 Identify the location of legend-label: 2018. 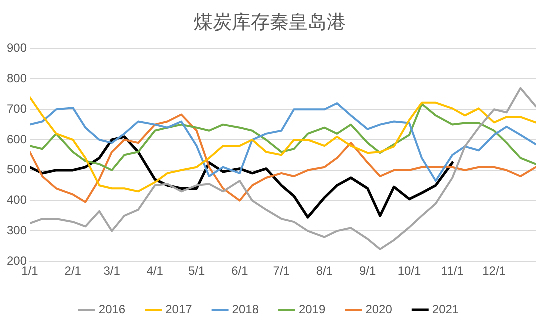
(246, 309).